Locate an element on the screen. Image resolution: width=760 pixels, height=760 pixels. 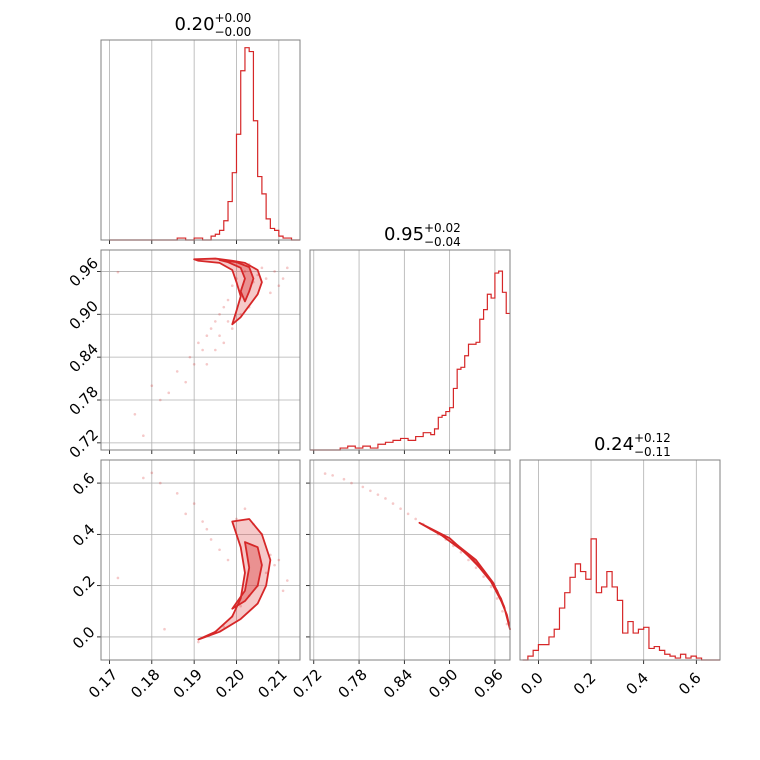
x-tick-label: 0.2 is located at coordinates (585, 684).